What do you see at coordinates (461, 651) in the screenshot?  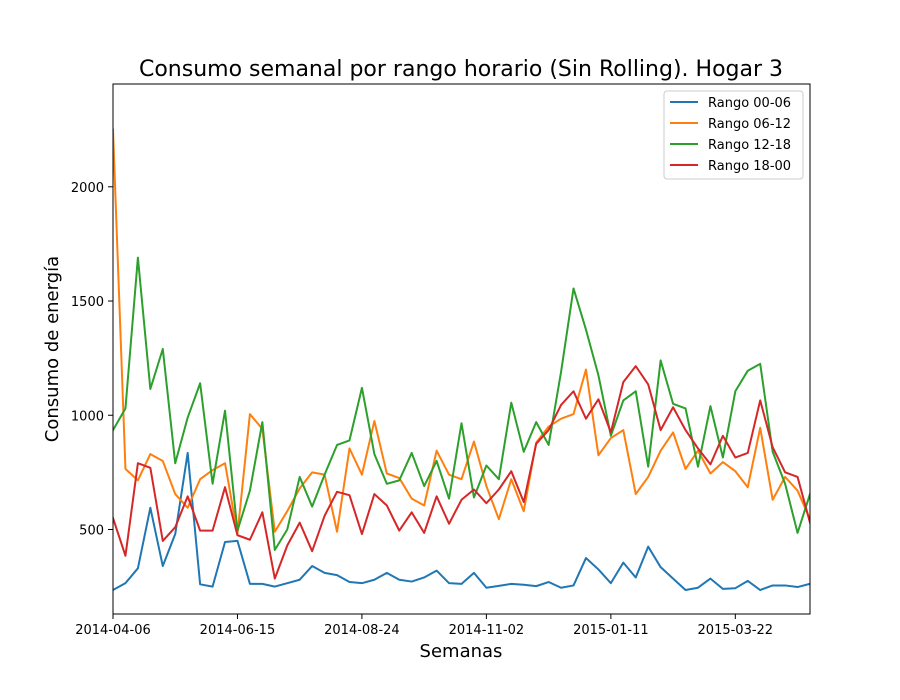 I see `x-axis-label: Semanas` at bounding box center [461, 651].